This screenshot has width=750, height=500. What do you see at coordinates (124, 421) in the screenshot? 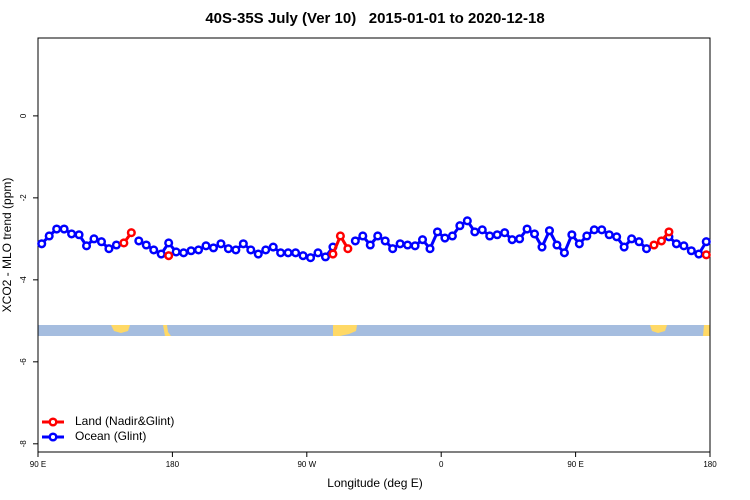
I see `legend-label: Land (Nadir&Glint)` at bounding box center [124, 421].